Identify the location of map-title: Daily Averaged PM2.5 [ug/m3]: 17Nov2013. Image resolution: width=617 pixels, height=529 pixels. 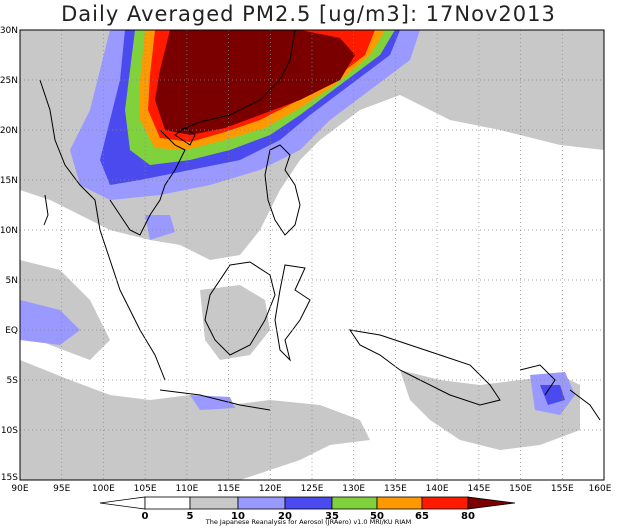
(308, 14).